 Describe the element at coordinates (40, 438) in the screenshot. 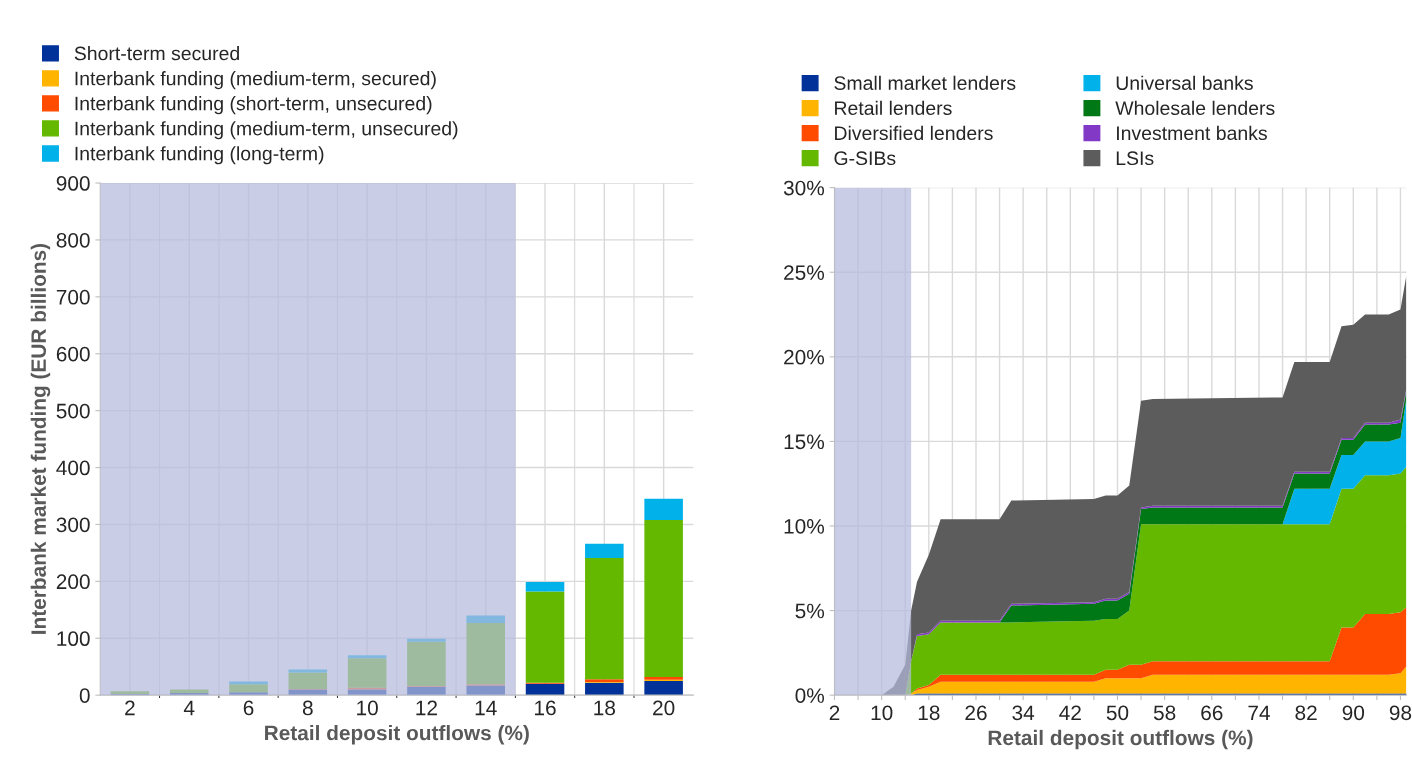

I see `y-axis-title: Interbank market funding (EUR billions)` at that location.